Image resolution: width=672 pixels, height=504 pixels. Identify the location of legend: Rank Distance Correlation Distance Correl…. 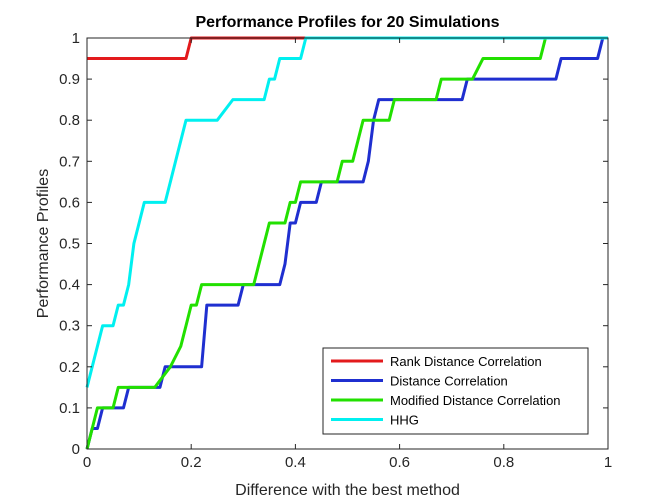
(455, 391).